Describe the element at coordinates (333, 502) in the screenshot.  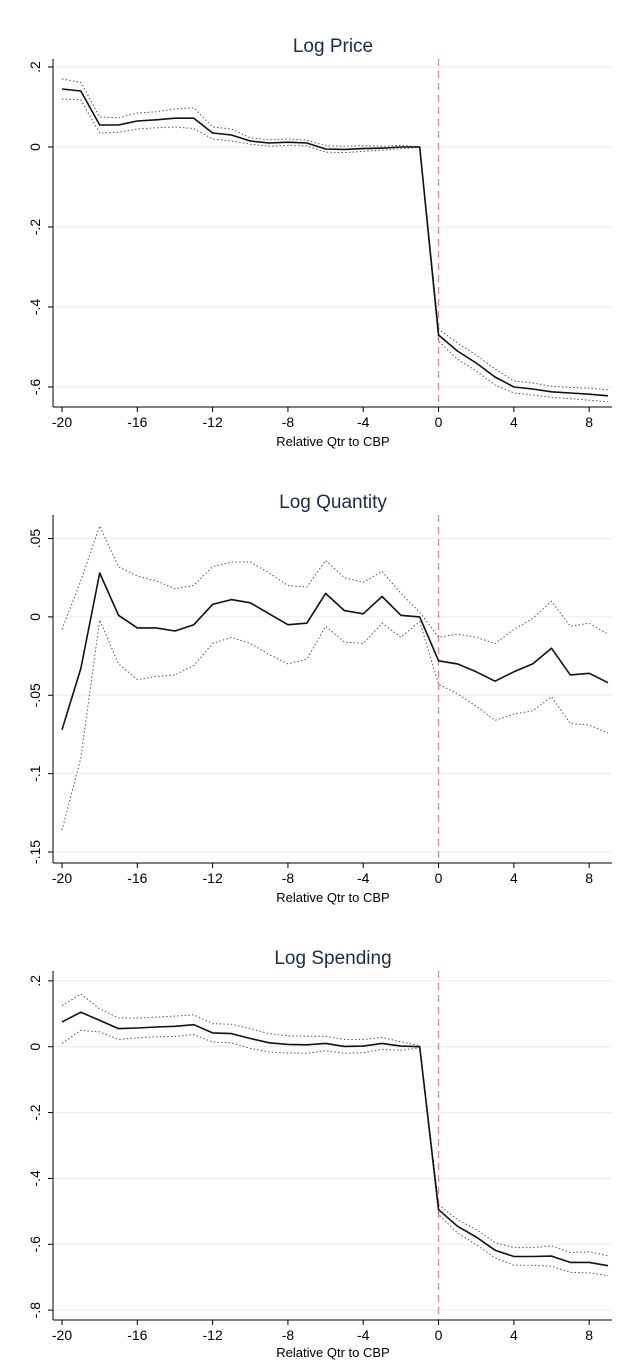
I see `chart-title: Log Quantity` at that location.